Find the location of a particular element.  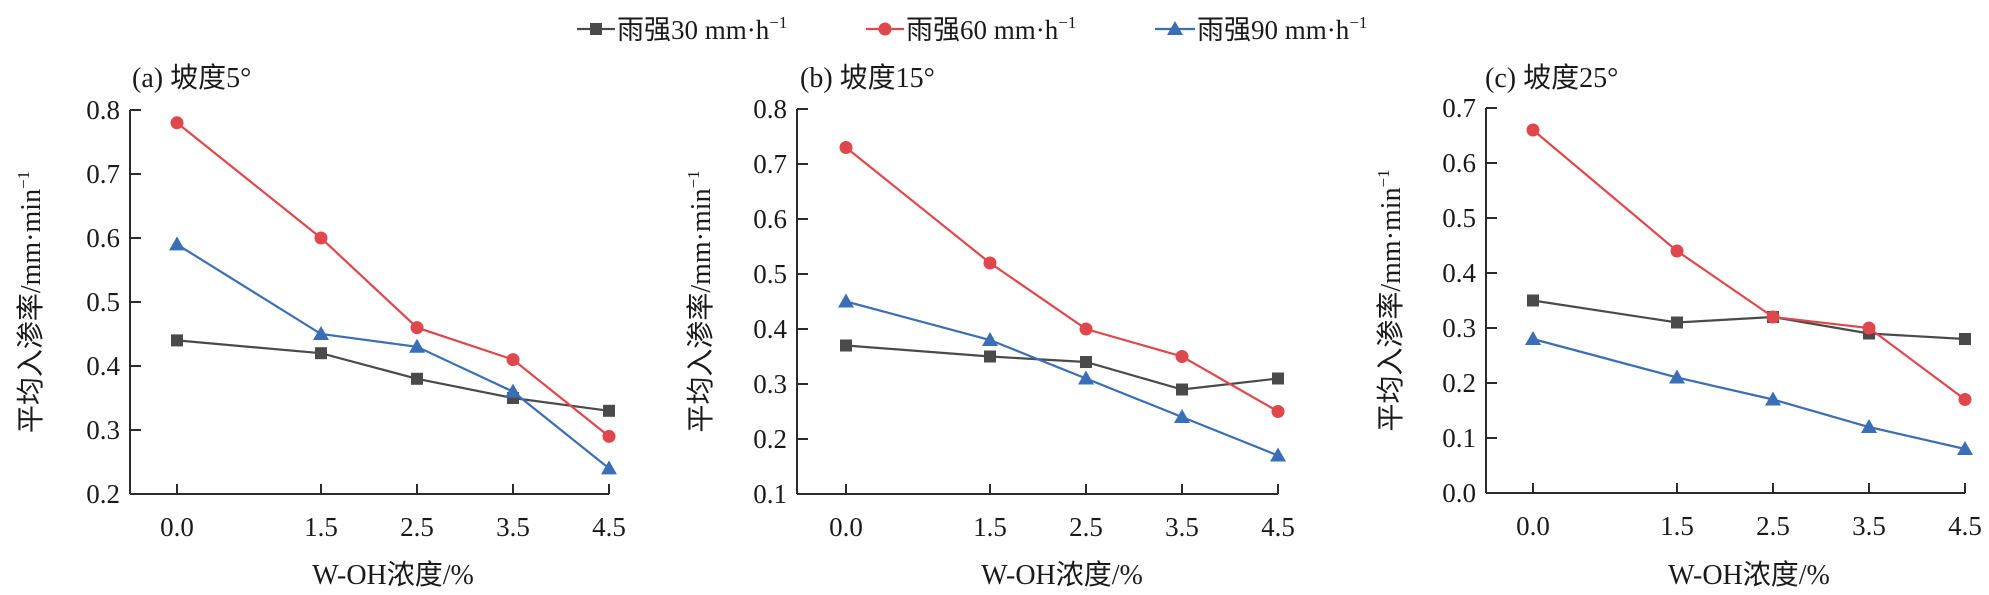

legend: 雨强30 mm·h−1 雨强60 mm·h−1 雨强90 mm·h−1 is located at coordinates (972, 29).